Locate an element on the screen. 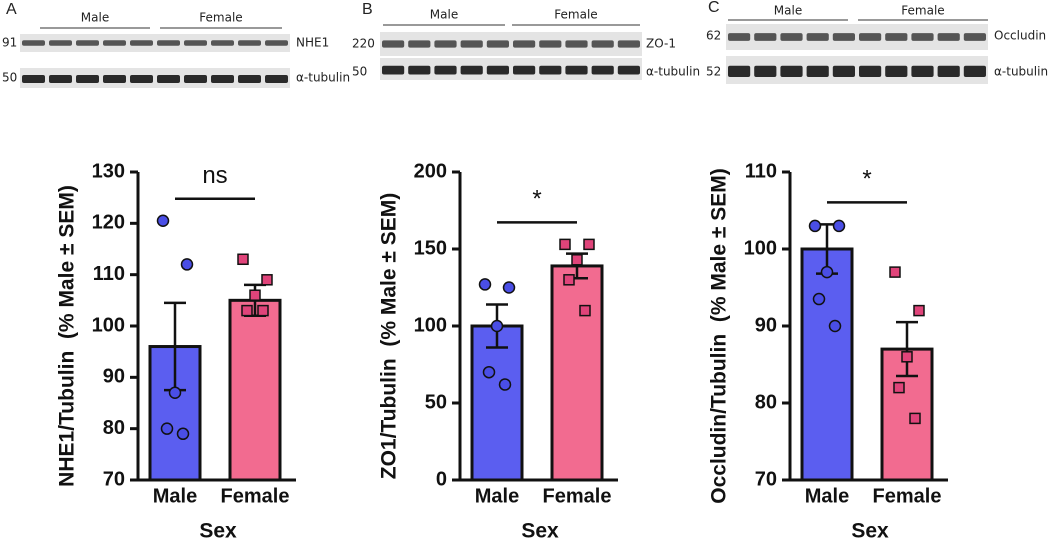 The height and width of the screenshot is (549, 1050). blot-strip is located at coordinates (155, 43).